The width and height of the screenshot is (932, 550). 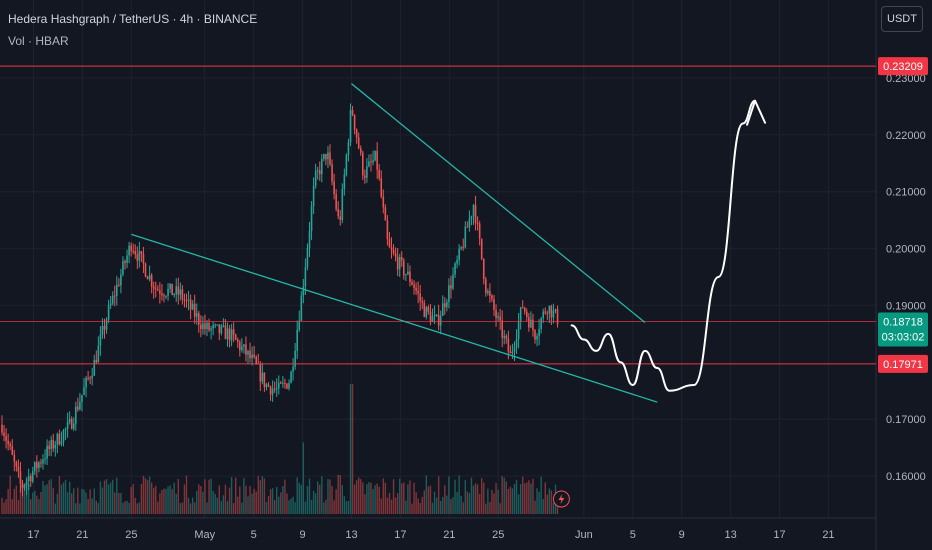 I want to click on time-tick-label: 13, so click(x=730, y=535).